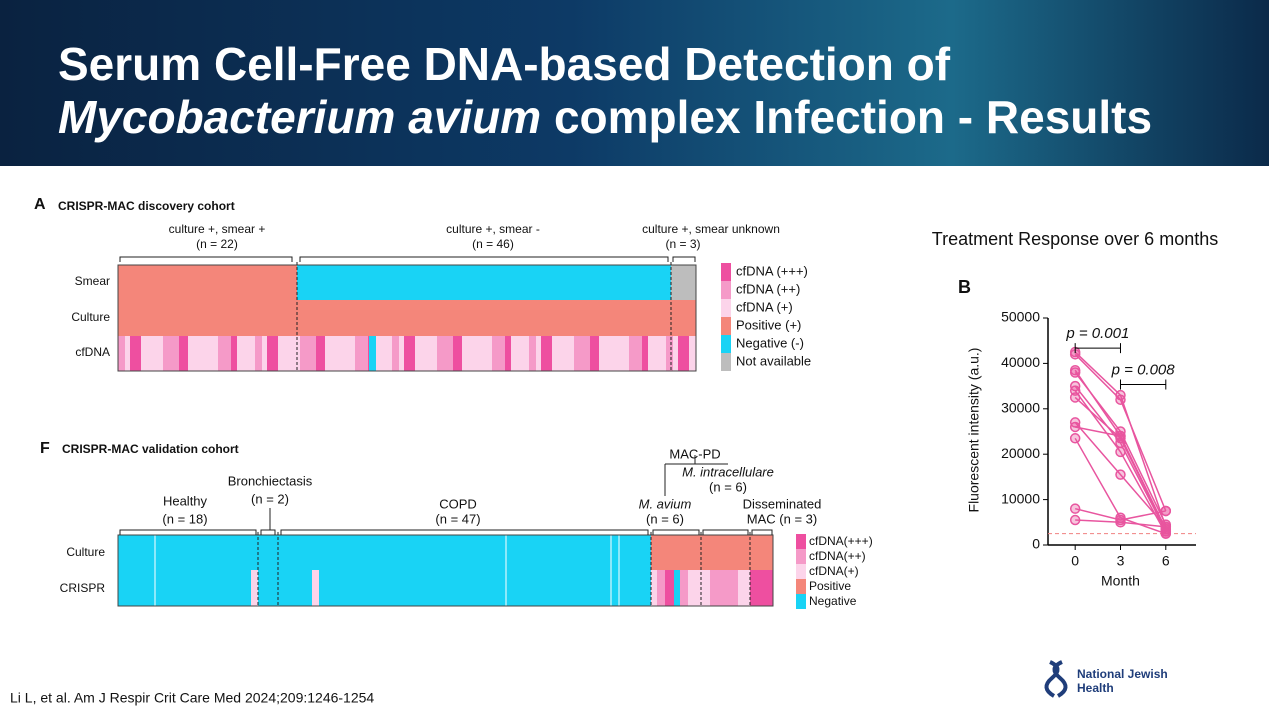 The width and height of the screenshot is (1269, 714). I want to click on group-count: (n = 22), so click(217, 244).